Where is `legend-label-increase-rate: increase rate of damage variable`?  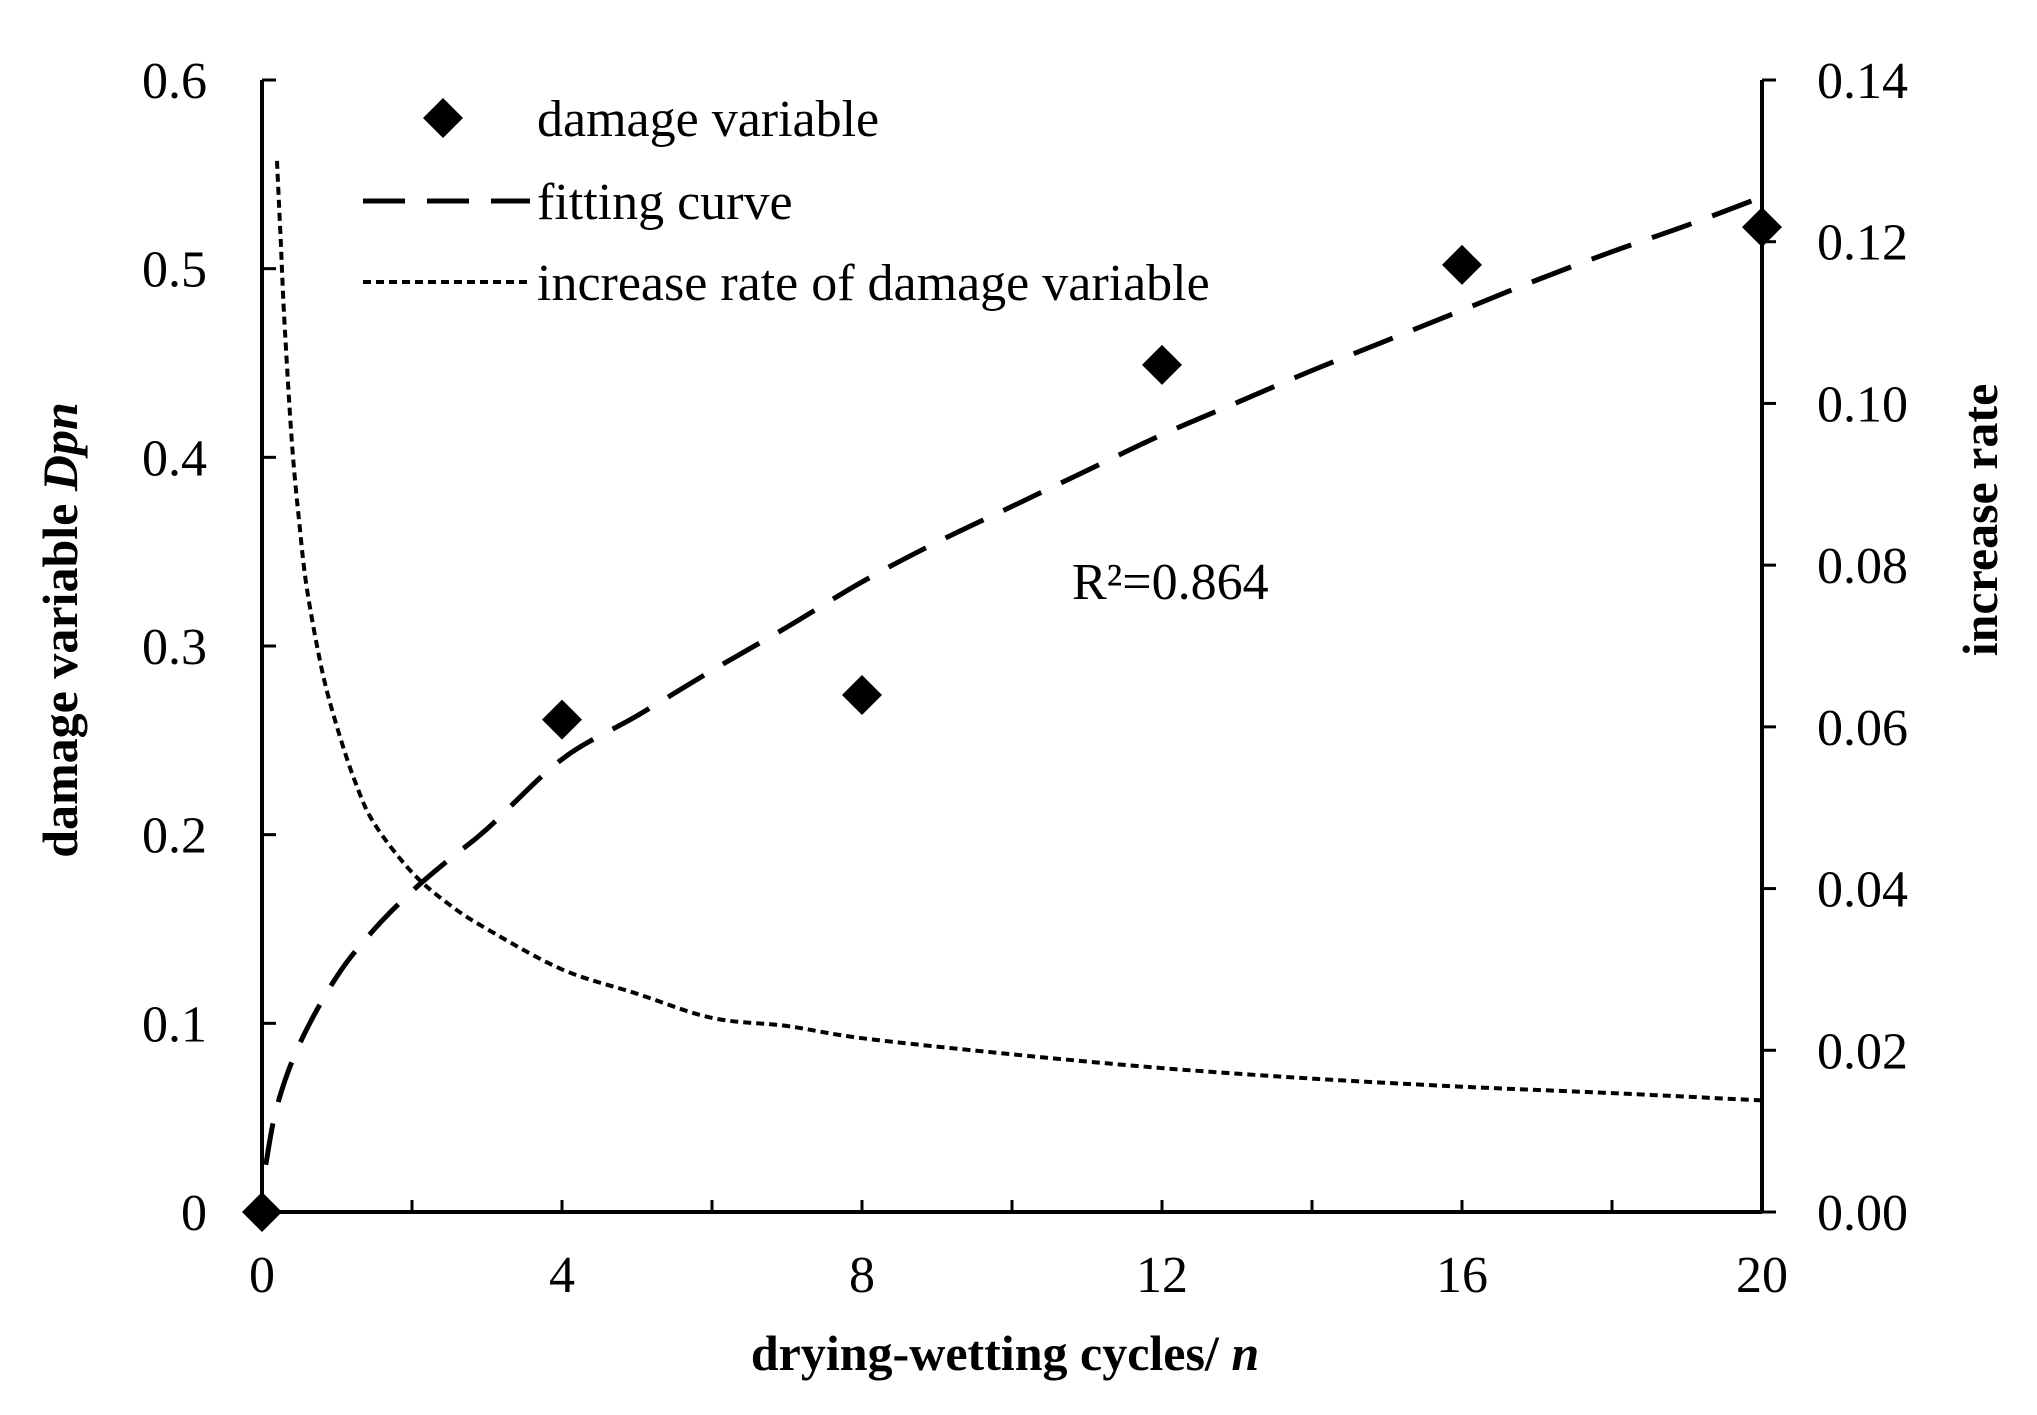
legend-label-increase-rate: increase rate of damage variable is located at coordinates (873, 283).